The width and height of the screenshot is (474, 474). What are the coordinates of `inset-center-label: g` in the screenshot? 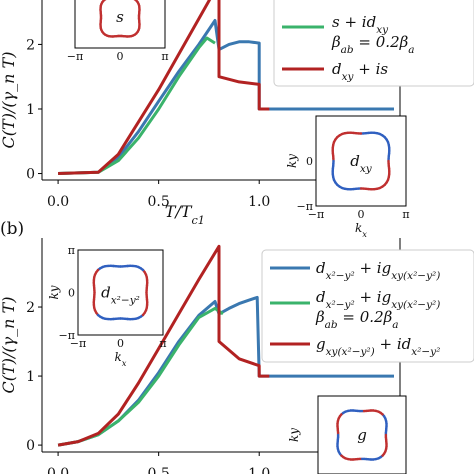 It's located at (362, 435).